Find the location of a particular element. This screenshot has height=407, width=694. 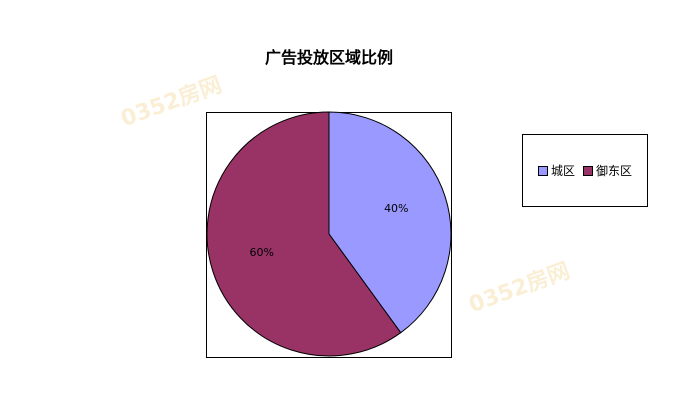

legend-item: 城区 is located at coordinates (556, 170).